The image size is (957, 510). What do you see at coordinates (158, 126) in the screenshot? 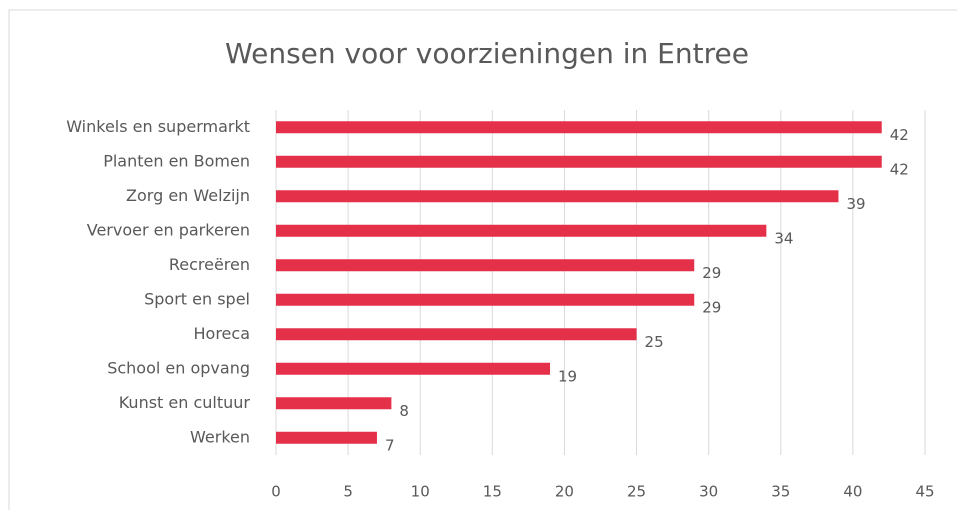
I see `y-tick-label: Winkels en supermarkt` at bounding box center [158, 126].